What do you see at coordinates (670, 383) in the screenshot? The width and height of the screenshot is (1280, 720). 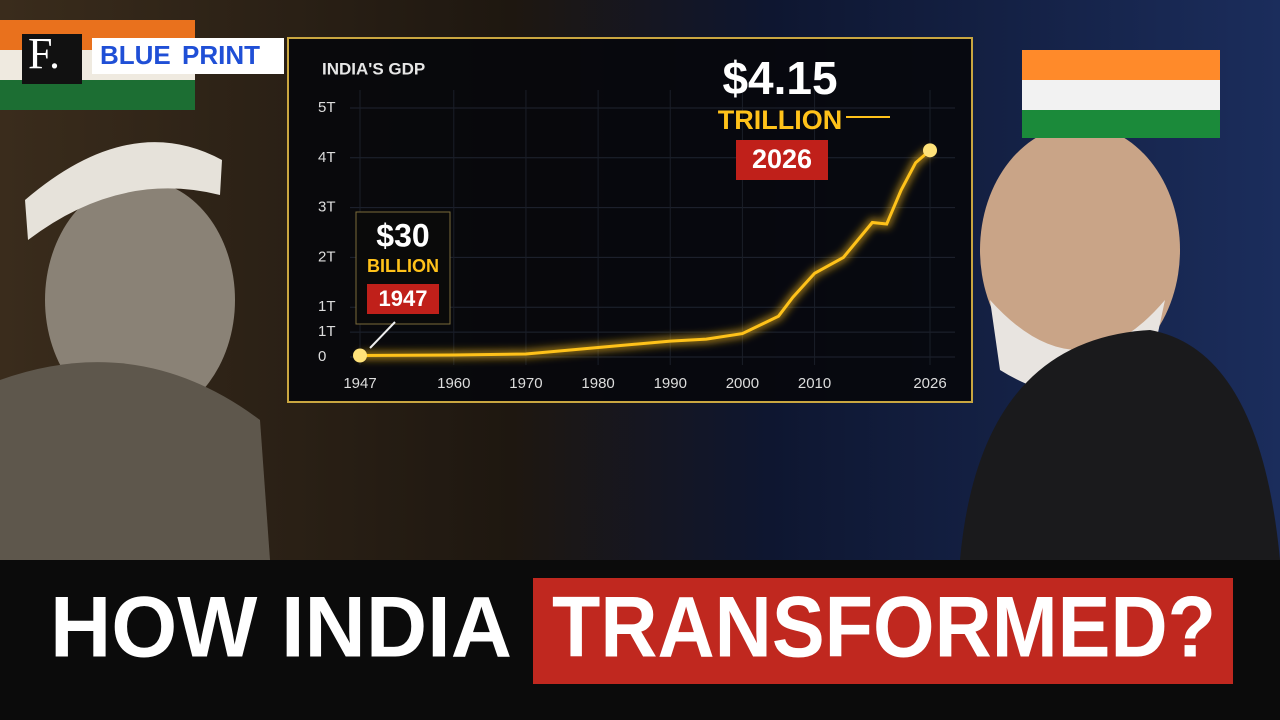 I see `x-tick-label: 1990` at bounding box center [670, 383].